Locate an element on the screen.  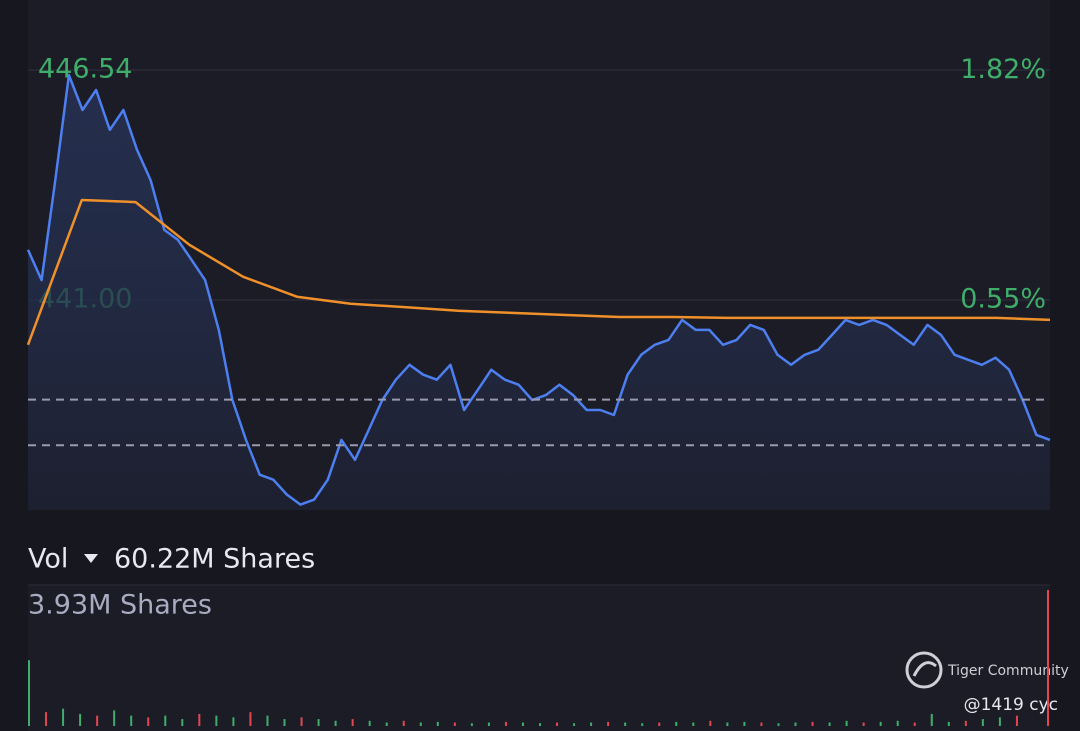
watermark-brand: Tiger Community is located at coordinates (1008, 671).